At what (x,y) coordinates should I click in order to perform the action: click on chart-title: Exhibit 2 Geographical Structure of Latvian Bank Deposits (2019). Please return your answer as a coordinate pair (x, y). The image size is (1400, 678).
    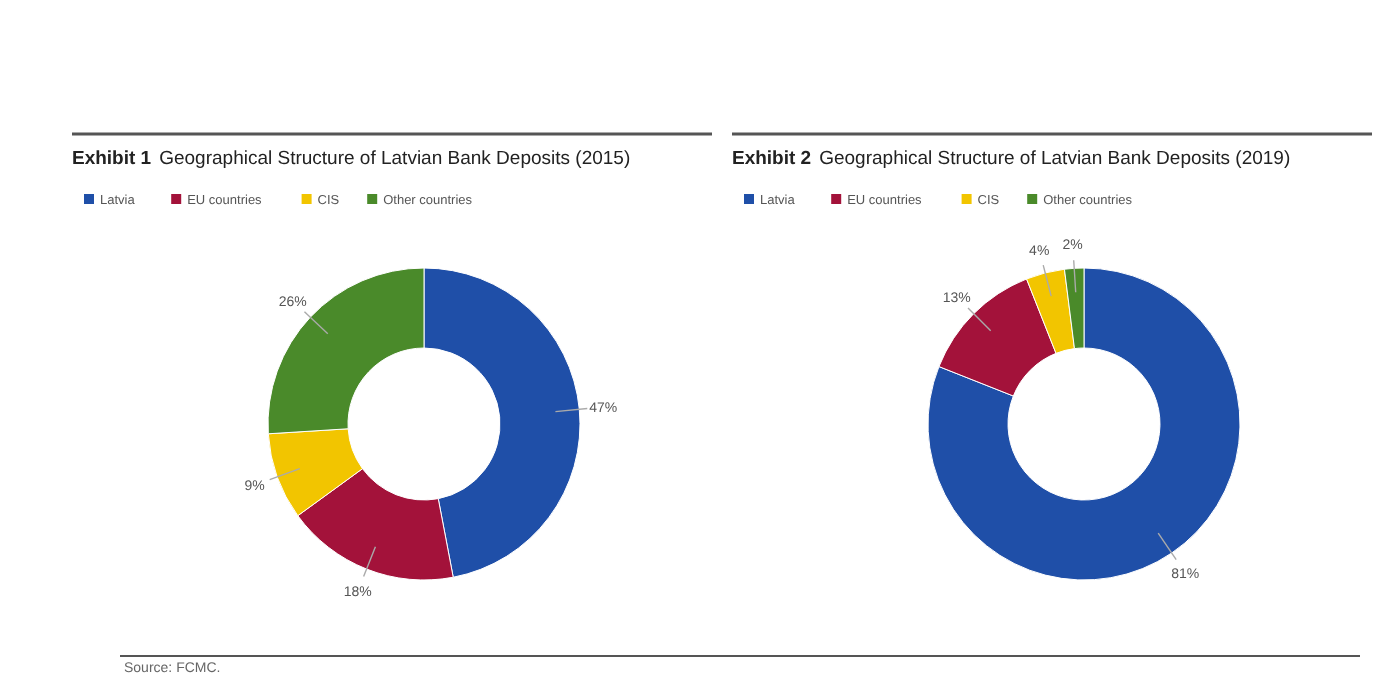
    Looking at the image, I should click on (1011, 159).